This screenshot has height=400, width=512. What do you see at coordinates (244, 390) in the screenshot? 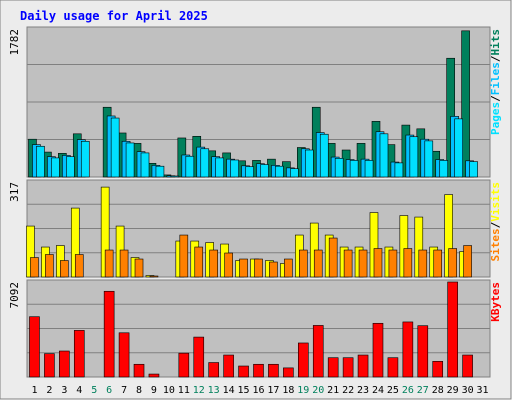
I see `x-tick-label-day-15: 15` at bounding box center [244, 390].